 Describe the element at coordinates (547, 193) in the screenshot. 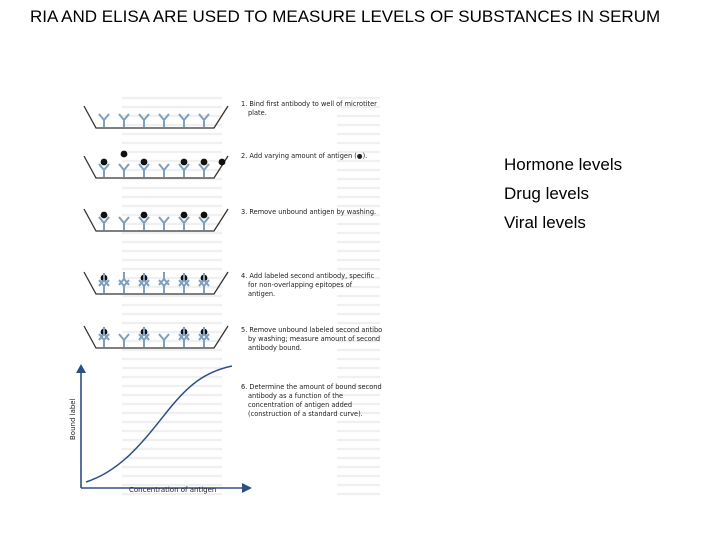

I see `bullet-drug-levels: Drug levels` at that location.